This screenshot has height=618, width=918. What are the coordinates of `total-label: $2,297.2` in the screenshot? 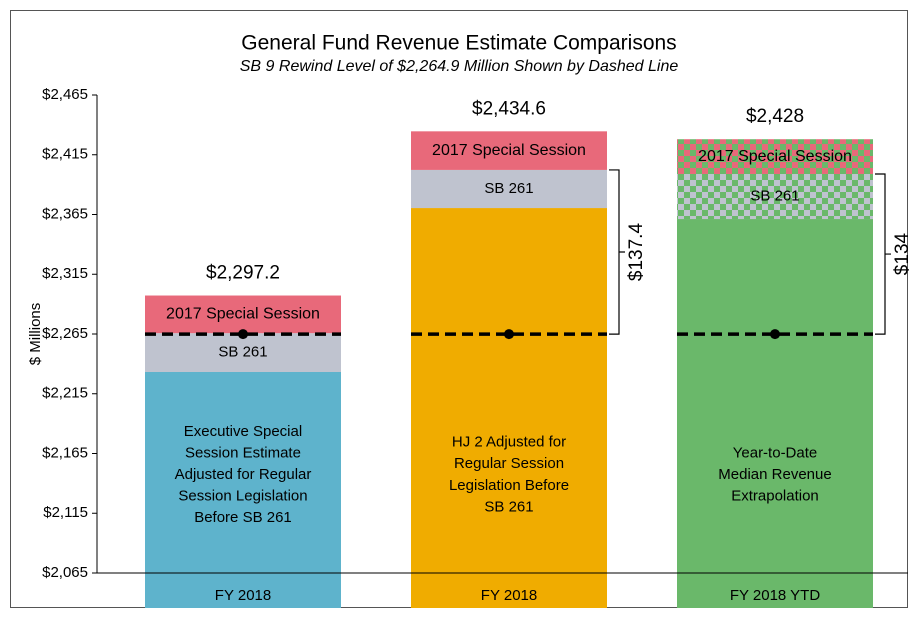 It's located at (243, 273).